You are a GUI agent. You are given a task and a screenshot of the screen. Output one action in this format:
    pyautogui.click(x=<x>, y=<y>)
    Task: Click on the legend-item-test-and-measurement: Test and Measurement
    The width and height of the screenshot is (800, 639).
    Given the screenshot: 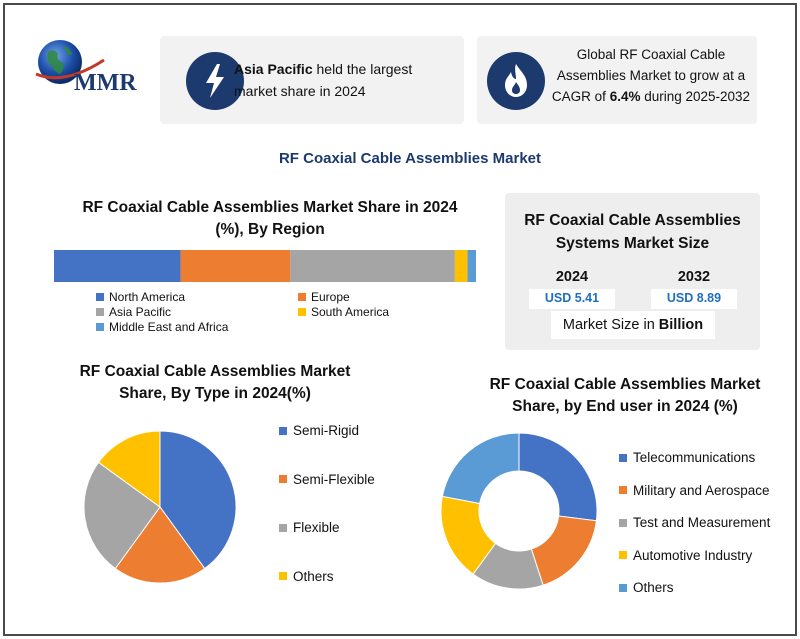 What is the action you would take?
    pyautogui.click(x=694, y=522)
    